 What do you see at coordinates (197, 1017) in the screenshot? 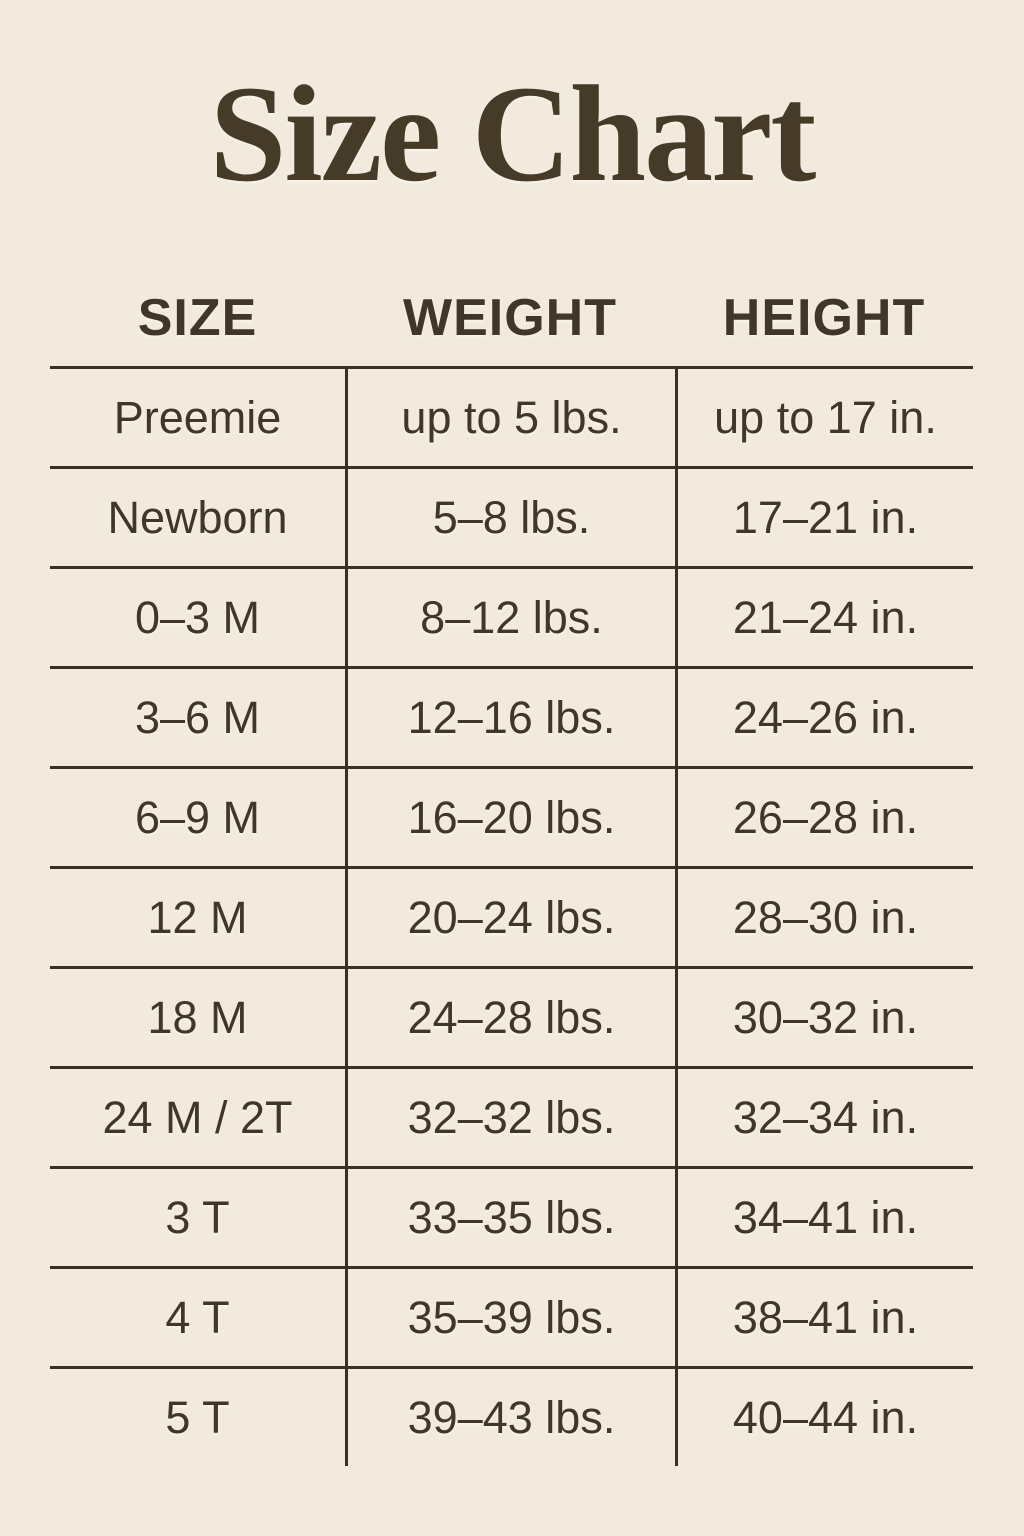
I see `table-cell-size: 18 M` at bounding box center [197, 1017].